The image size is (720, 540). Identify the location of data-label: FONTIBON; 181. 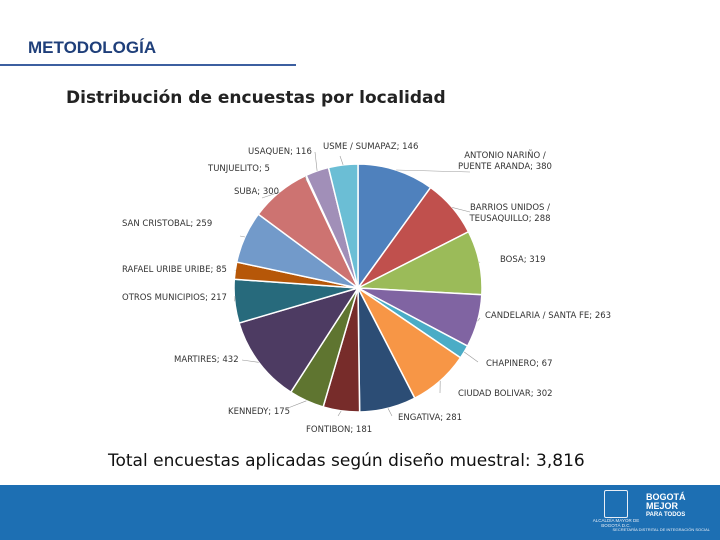
(339, 430).